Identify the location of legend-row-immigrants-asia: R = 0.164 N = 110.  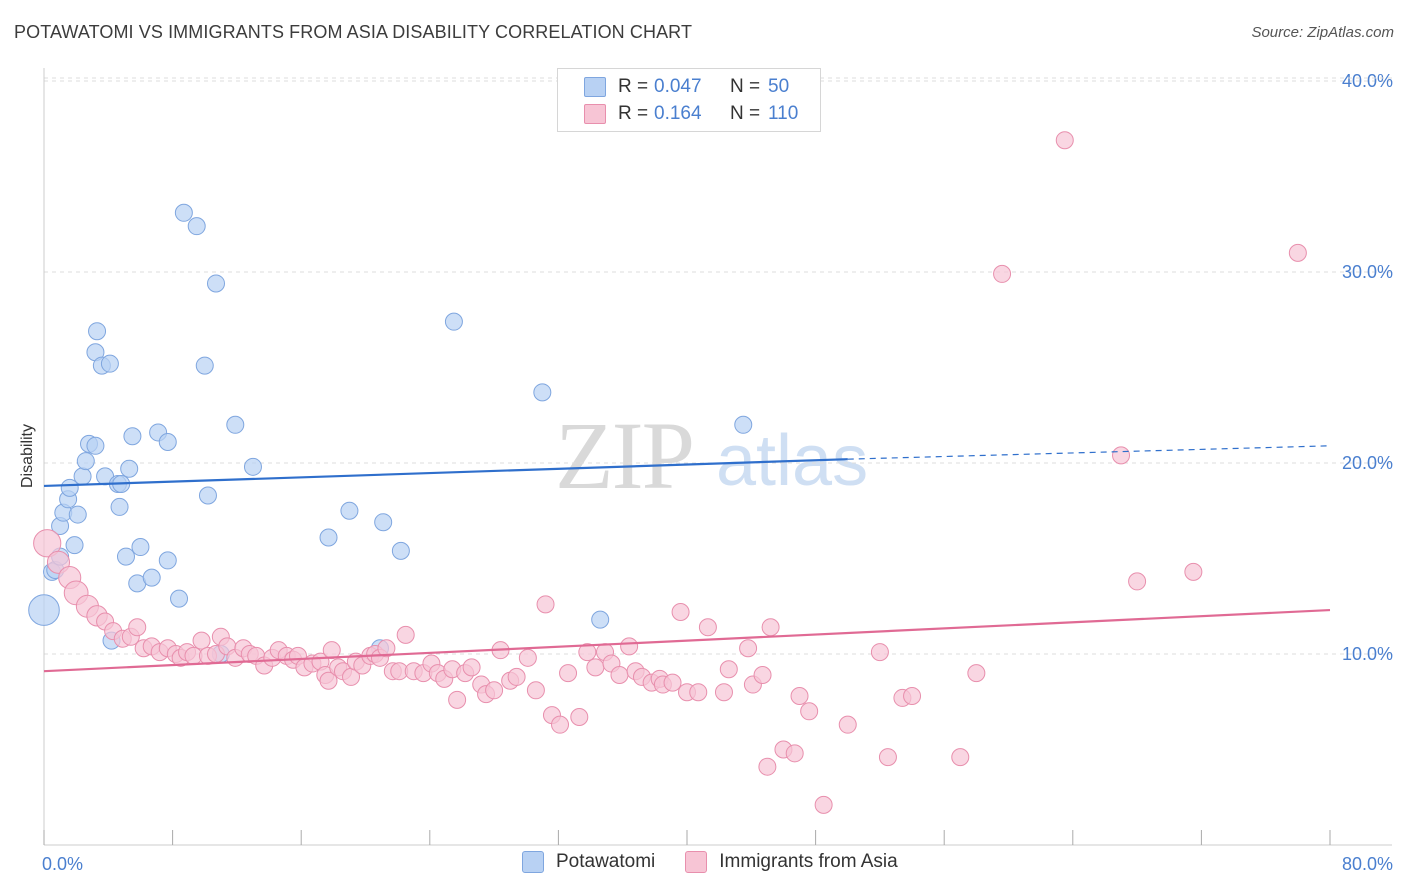
(691, 114).